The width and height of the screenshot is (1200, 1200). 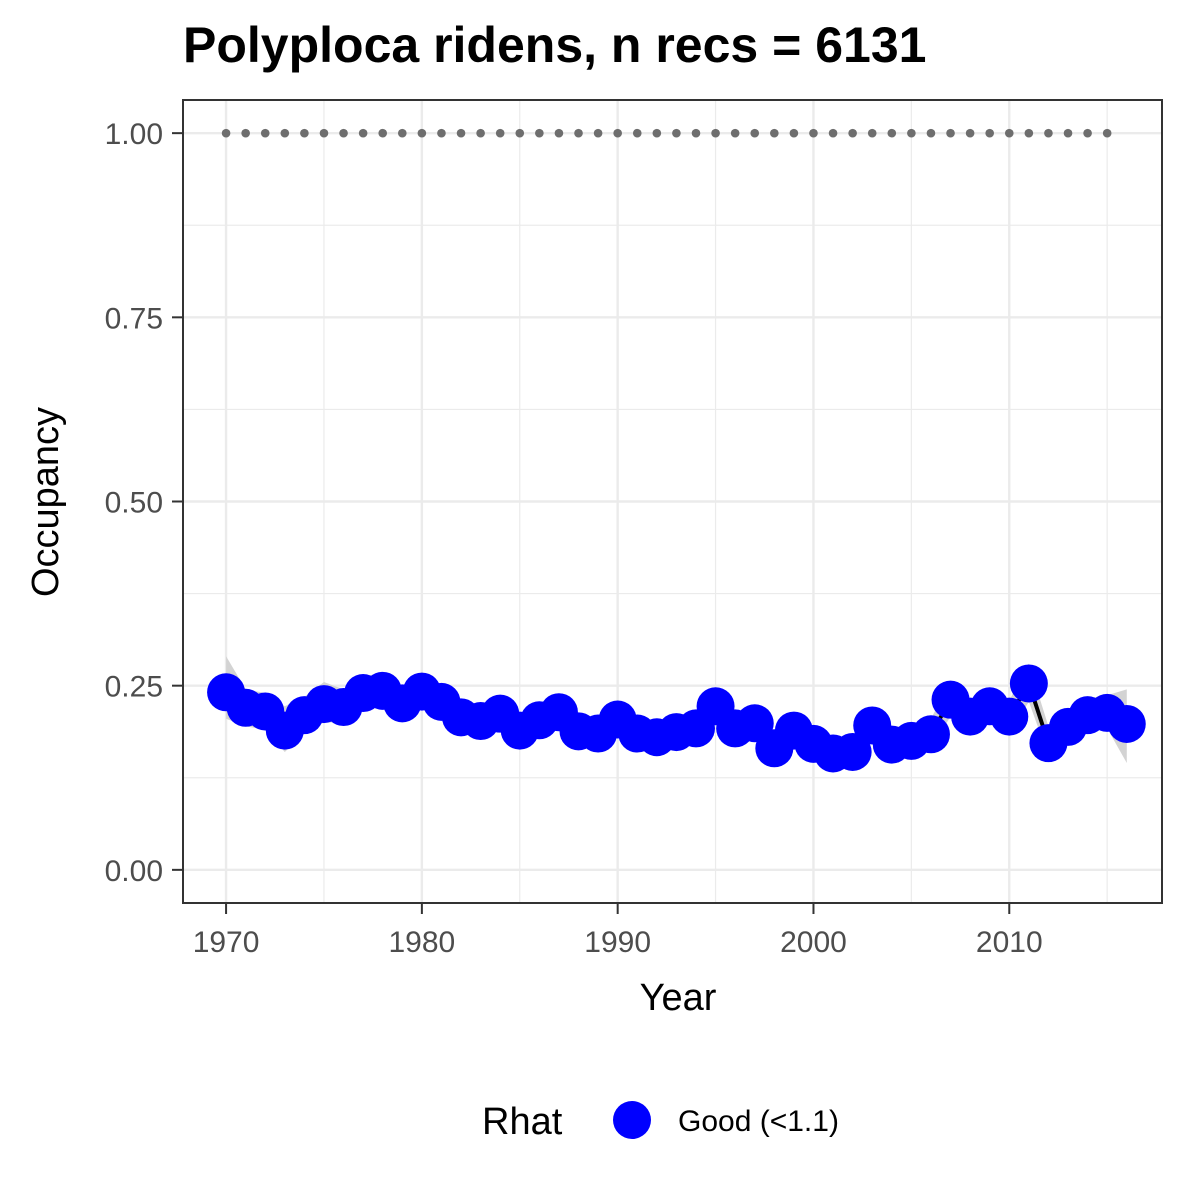 What do you see at coordinates (134, 318) in the screenshot?
I see `y-tick-label: 0.75` at bounding box center [134, 318].